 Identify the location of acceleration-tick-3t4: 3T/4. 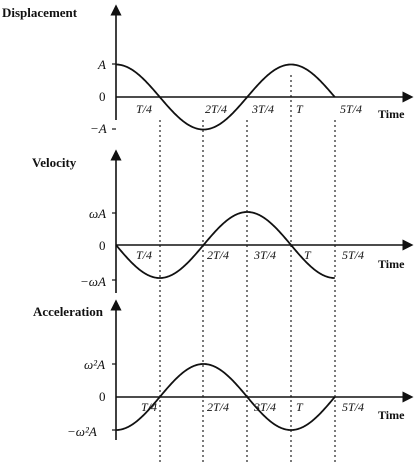
(264, 407).